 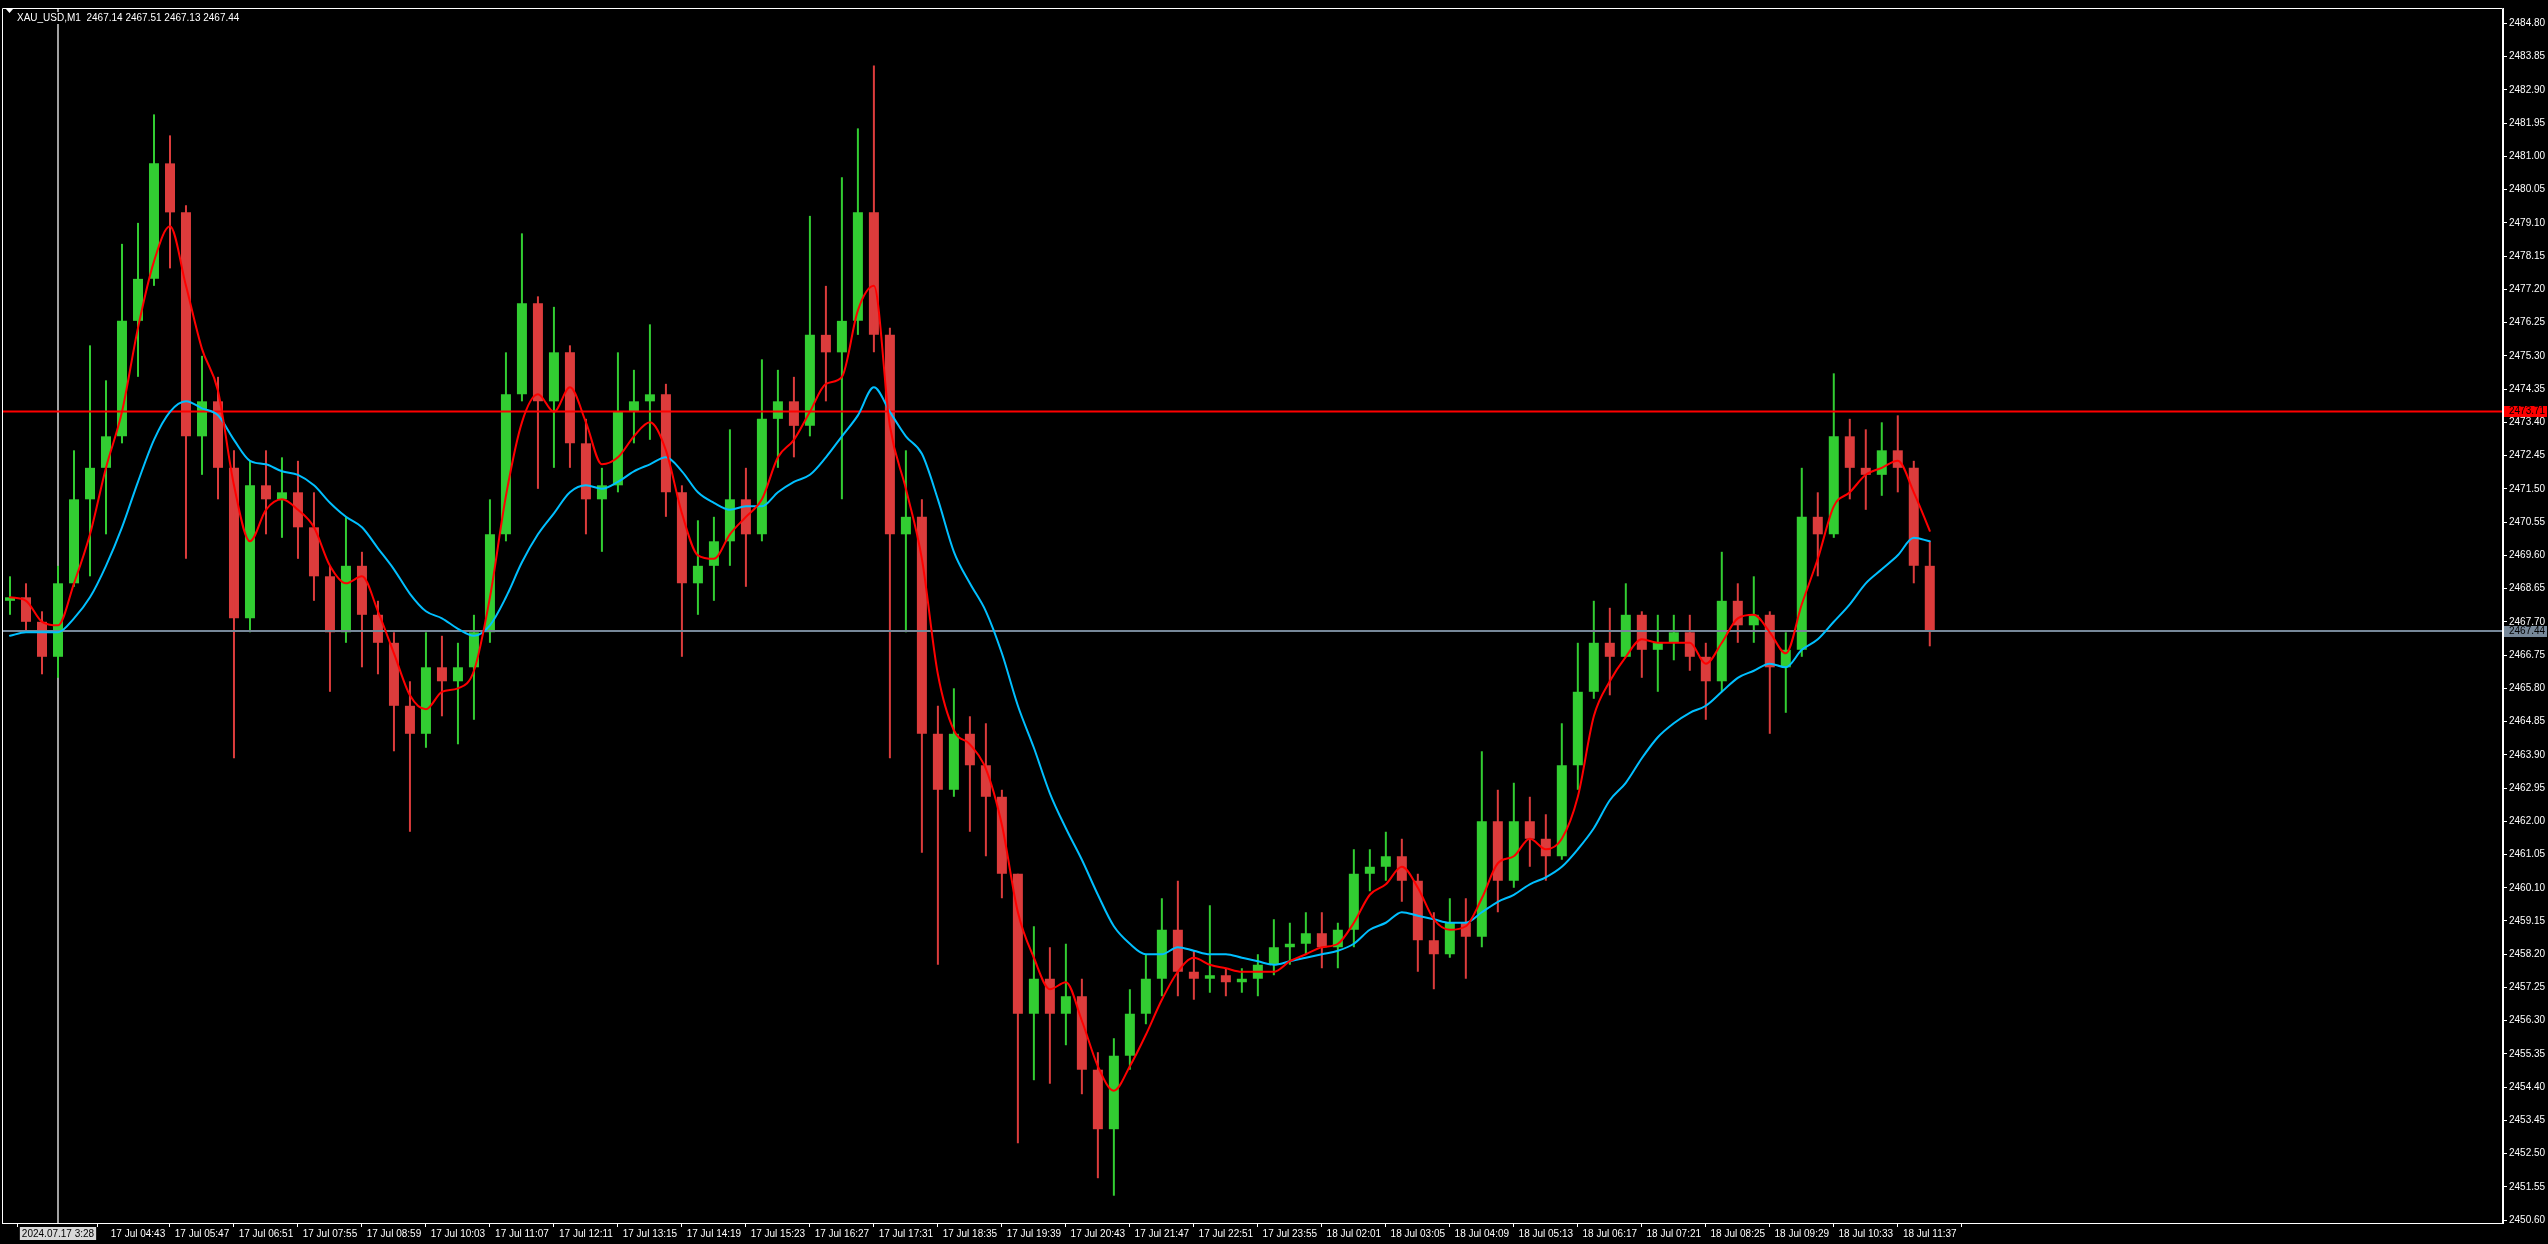 What do you see at coordinates (2527, 56) in the screenshot?
I see `y-tick-label: 2483.85` at bounding box center [2527, 56].